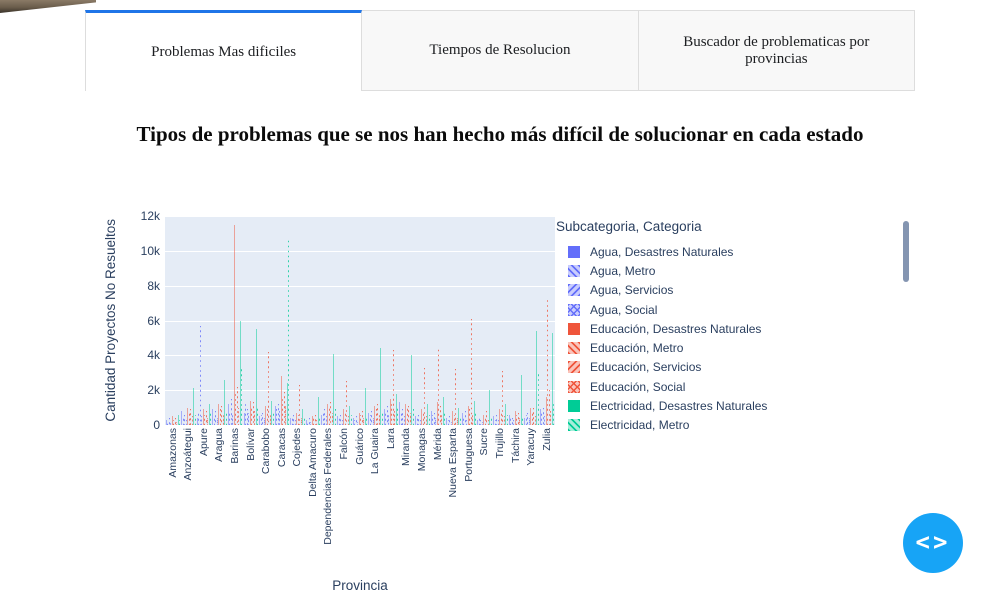  What do you see at coordinates (726, 347) in the screenshot?
I see `legend-item: Educación, Metro` at bounding box center [726, 347].